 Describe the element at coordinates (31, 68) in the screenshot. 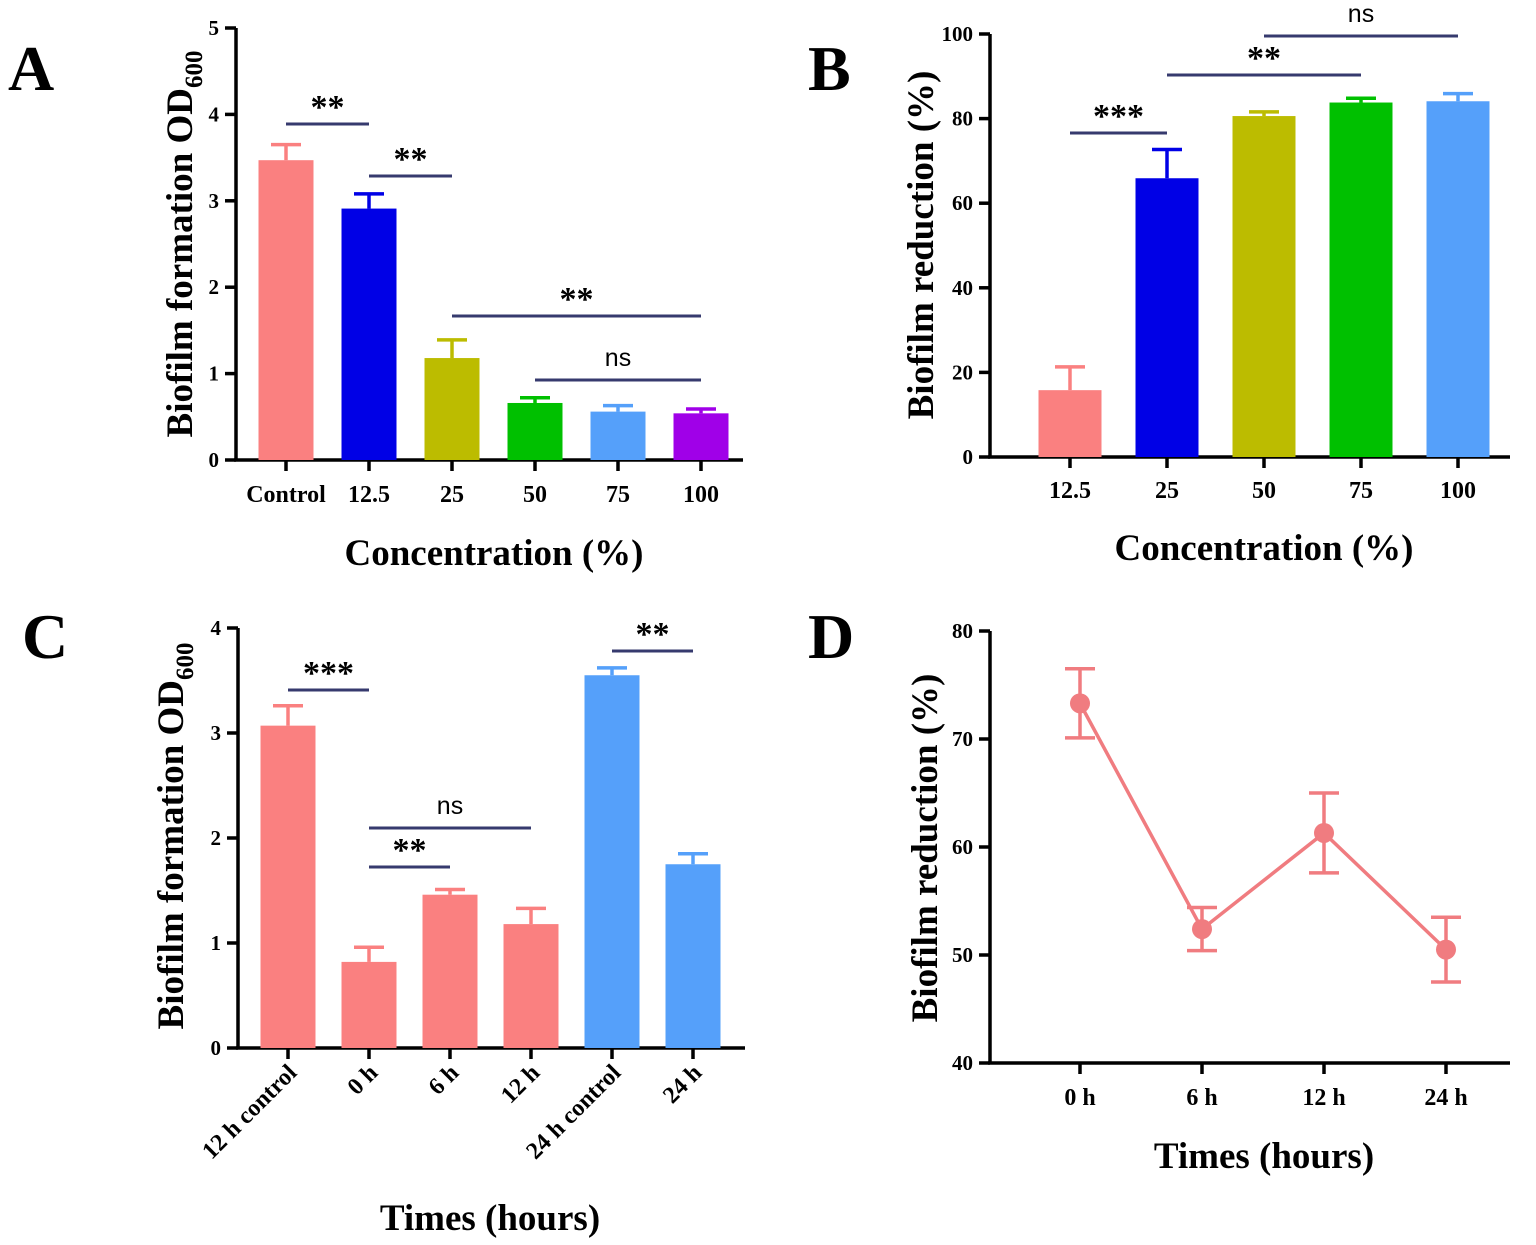

I see `panel-letter: A` at that location.